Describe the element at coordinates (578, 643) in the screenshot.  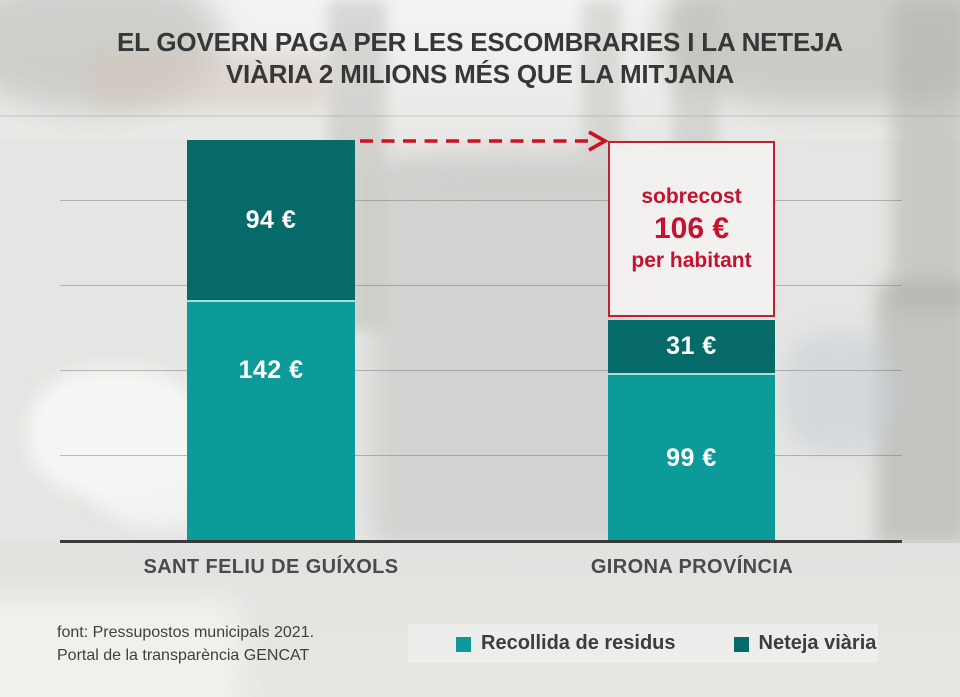
I see `legend-label: Recollida de residus` at that location.